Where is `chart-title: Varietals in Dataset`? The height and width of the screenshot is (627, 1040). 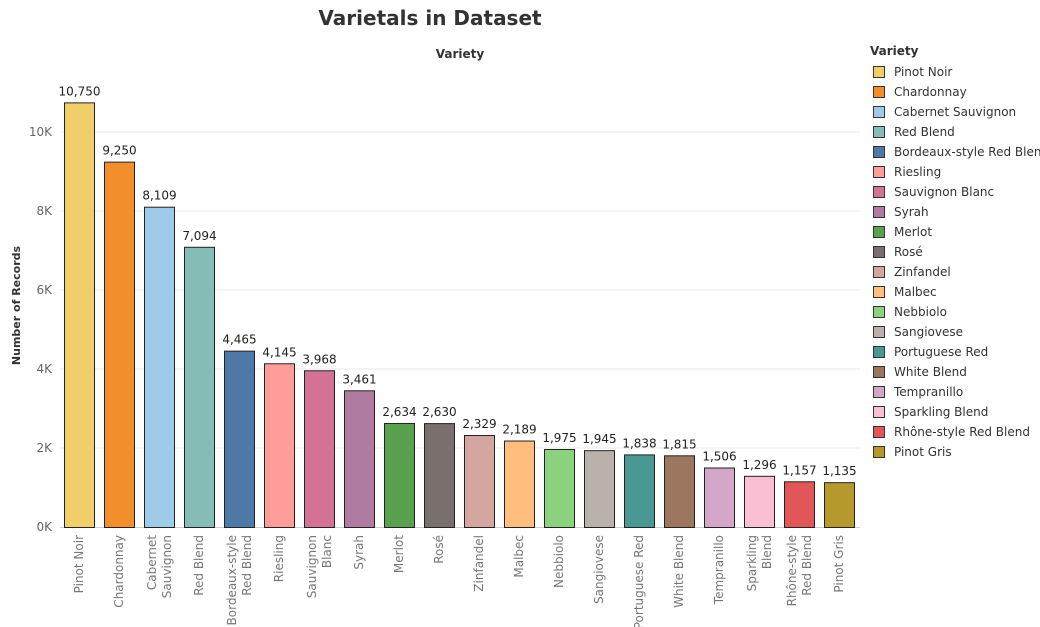 chart-title: Varietals in Dataset is located at coordinates (430, 18).